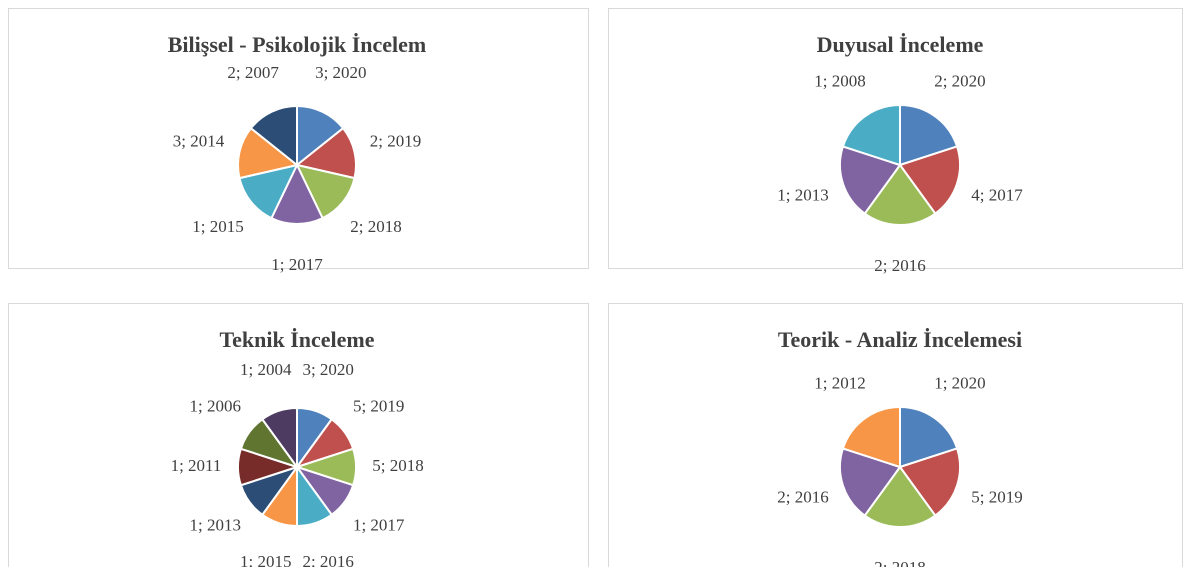  What do you see at coordinates (839, 80) in the screenshot?
I see `data-label: 1; 2008` at bounding box center [839, 80].